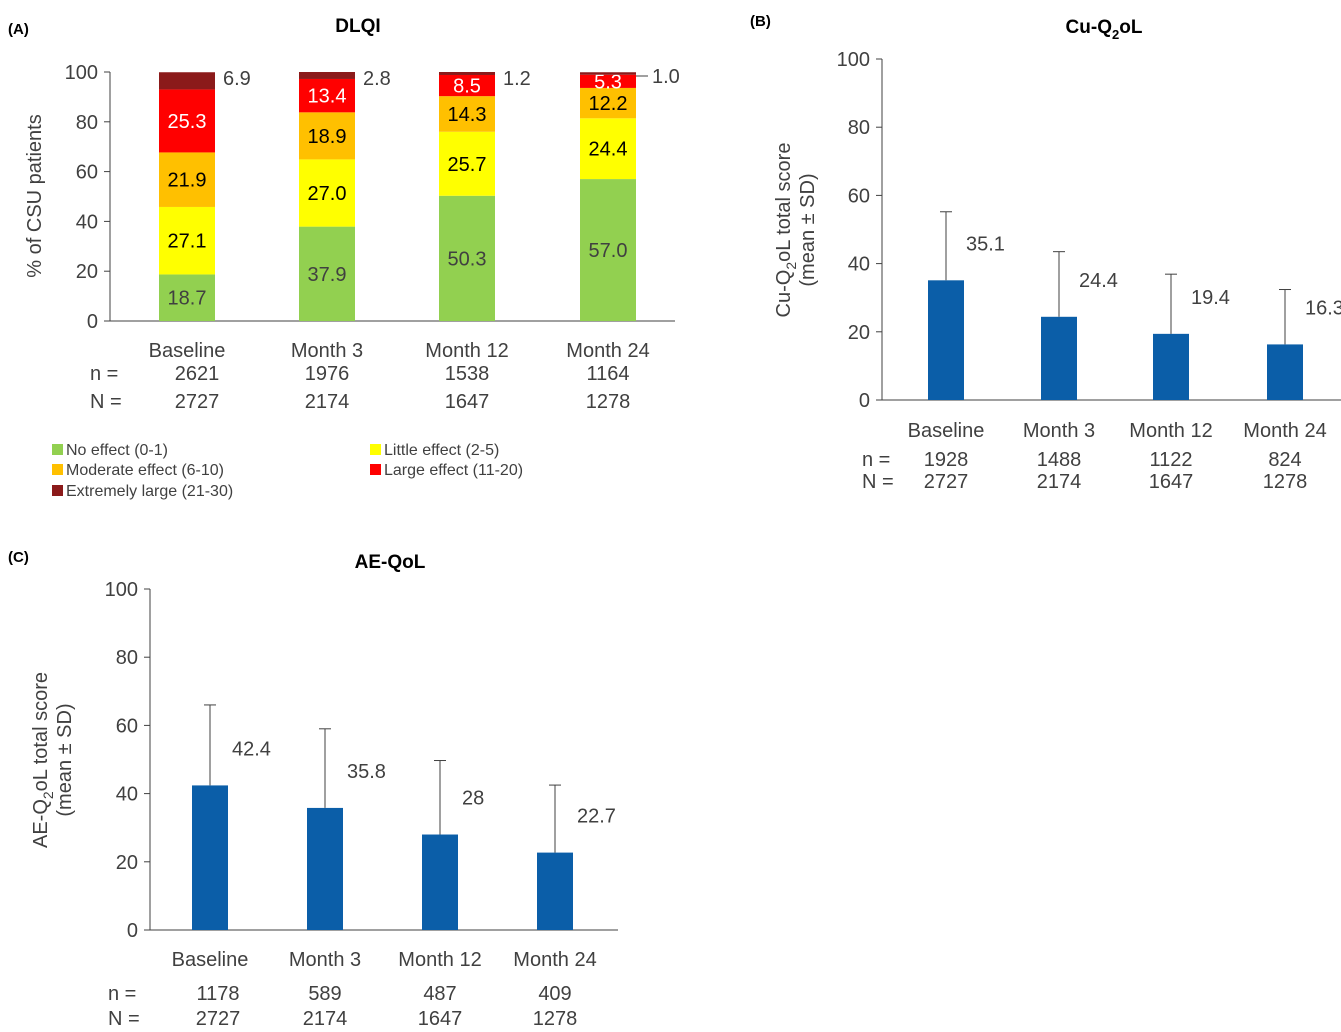 The width and height of the screenshot is (1341, 1032). I want to click on panel-a-n-value: 1538, so click(467, 374).